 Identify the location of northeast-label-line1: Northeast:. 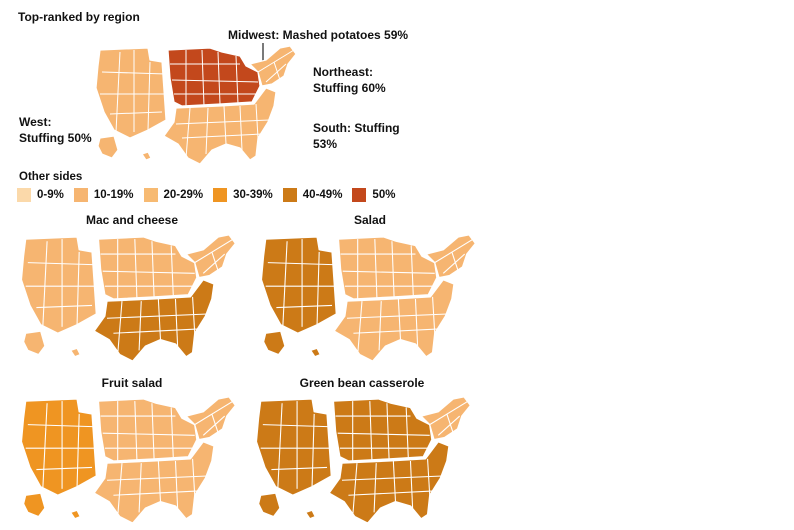
(343, 72).